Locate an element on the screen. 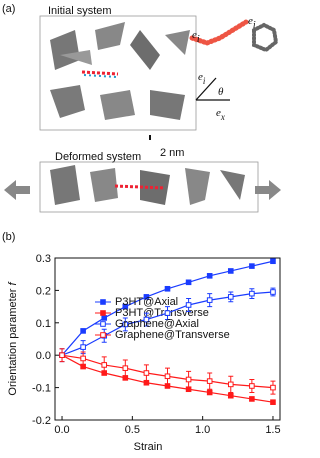  x-axis-label: Strain is located at coordinates (148, 447).